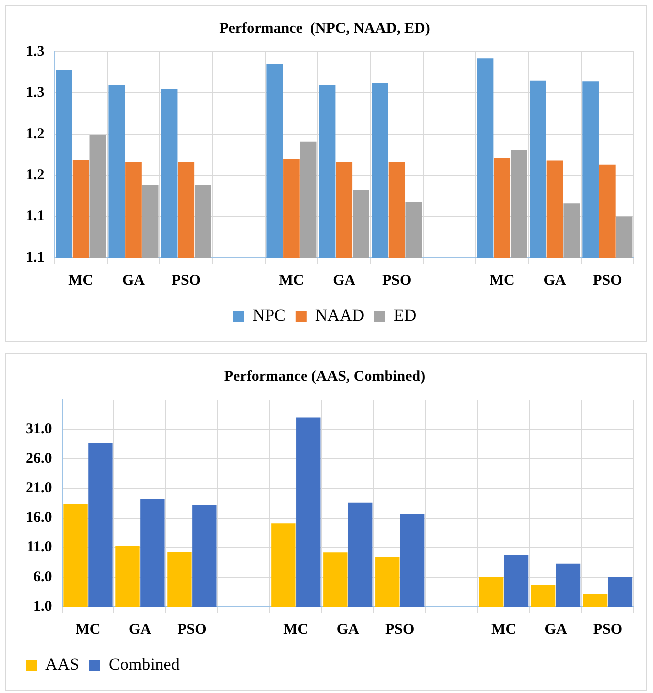 The width and height of the screenshot is (653, 693). Describe the element at coordinates (43, 606) in the screenshot. I see `y-tick-label: 1.0` at that location.